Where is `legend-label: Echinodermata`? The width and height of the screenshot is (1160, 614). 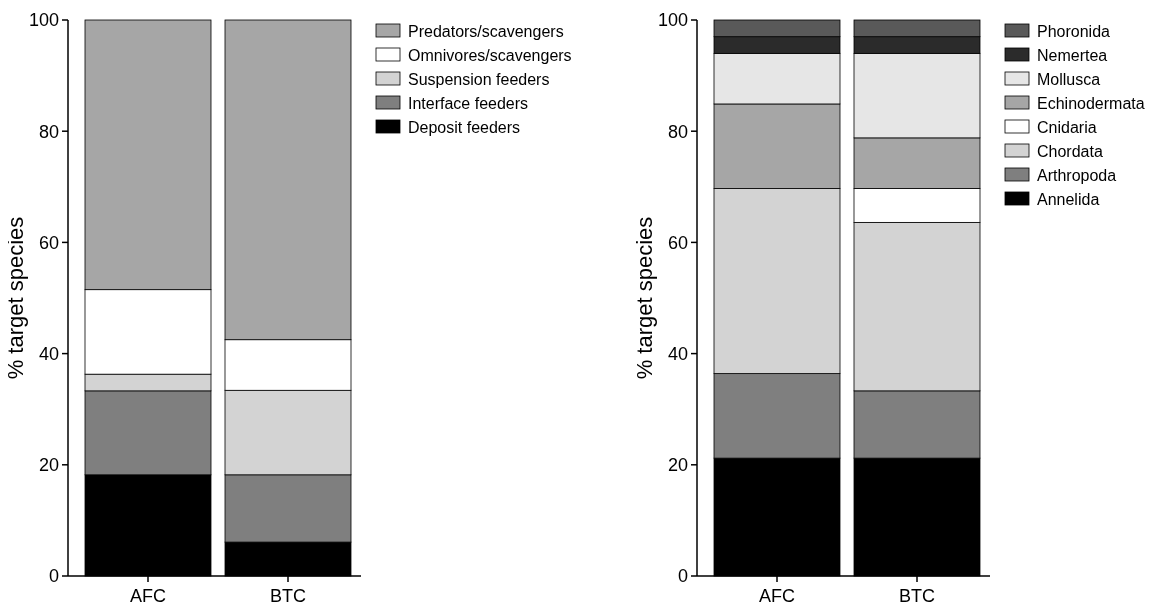
legend-label: Echinodermata is located at coordinates (1091, 103).